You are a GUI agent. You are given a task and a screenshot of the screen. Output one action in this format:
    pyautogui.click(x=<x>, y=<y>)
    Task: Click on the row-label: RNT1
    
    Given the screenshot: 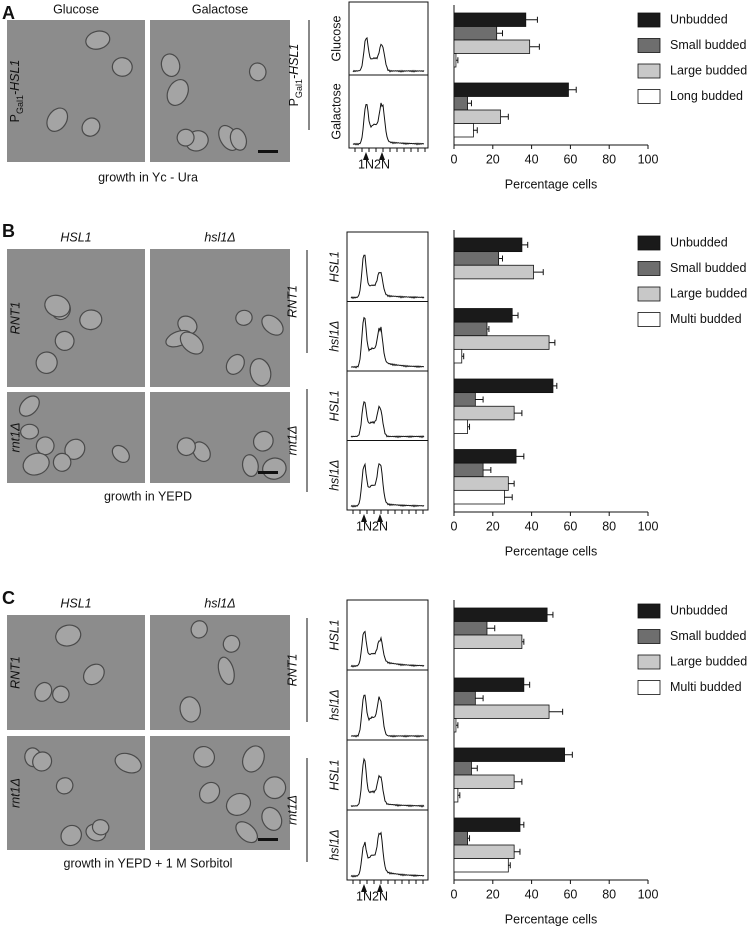 What is the action you would take?
    pyautogui.click(x=15, y=672)
    